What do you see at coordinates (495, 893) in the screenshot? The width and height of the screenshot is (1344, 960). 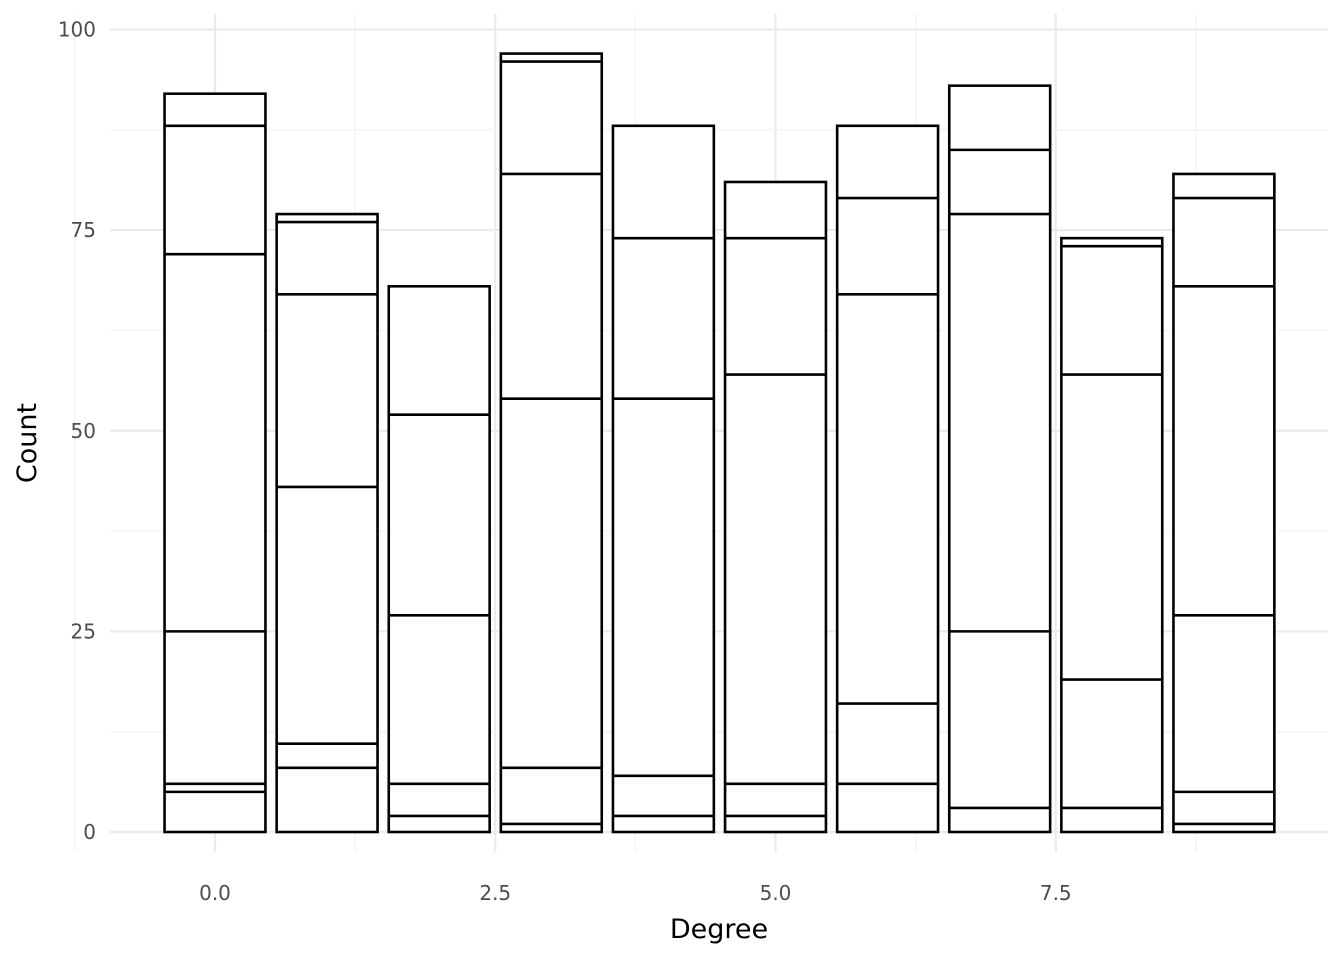 I see `x-tick-label: 2.5` at bounding box center [495, 893].